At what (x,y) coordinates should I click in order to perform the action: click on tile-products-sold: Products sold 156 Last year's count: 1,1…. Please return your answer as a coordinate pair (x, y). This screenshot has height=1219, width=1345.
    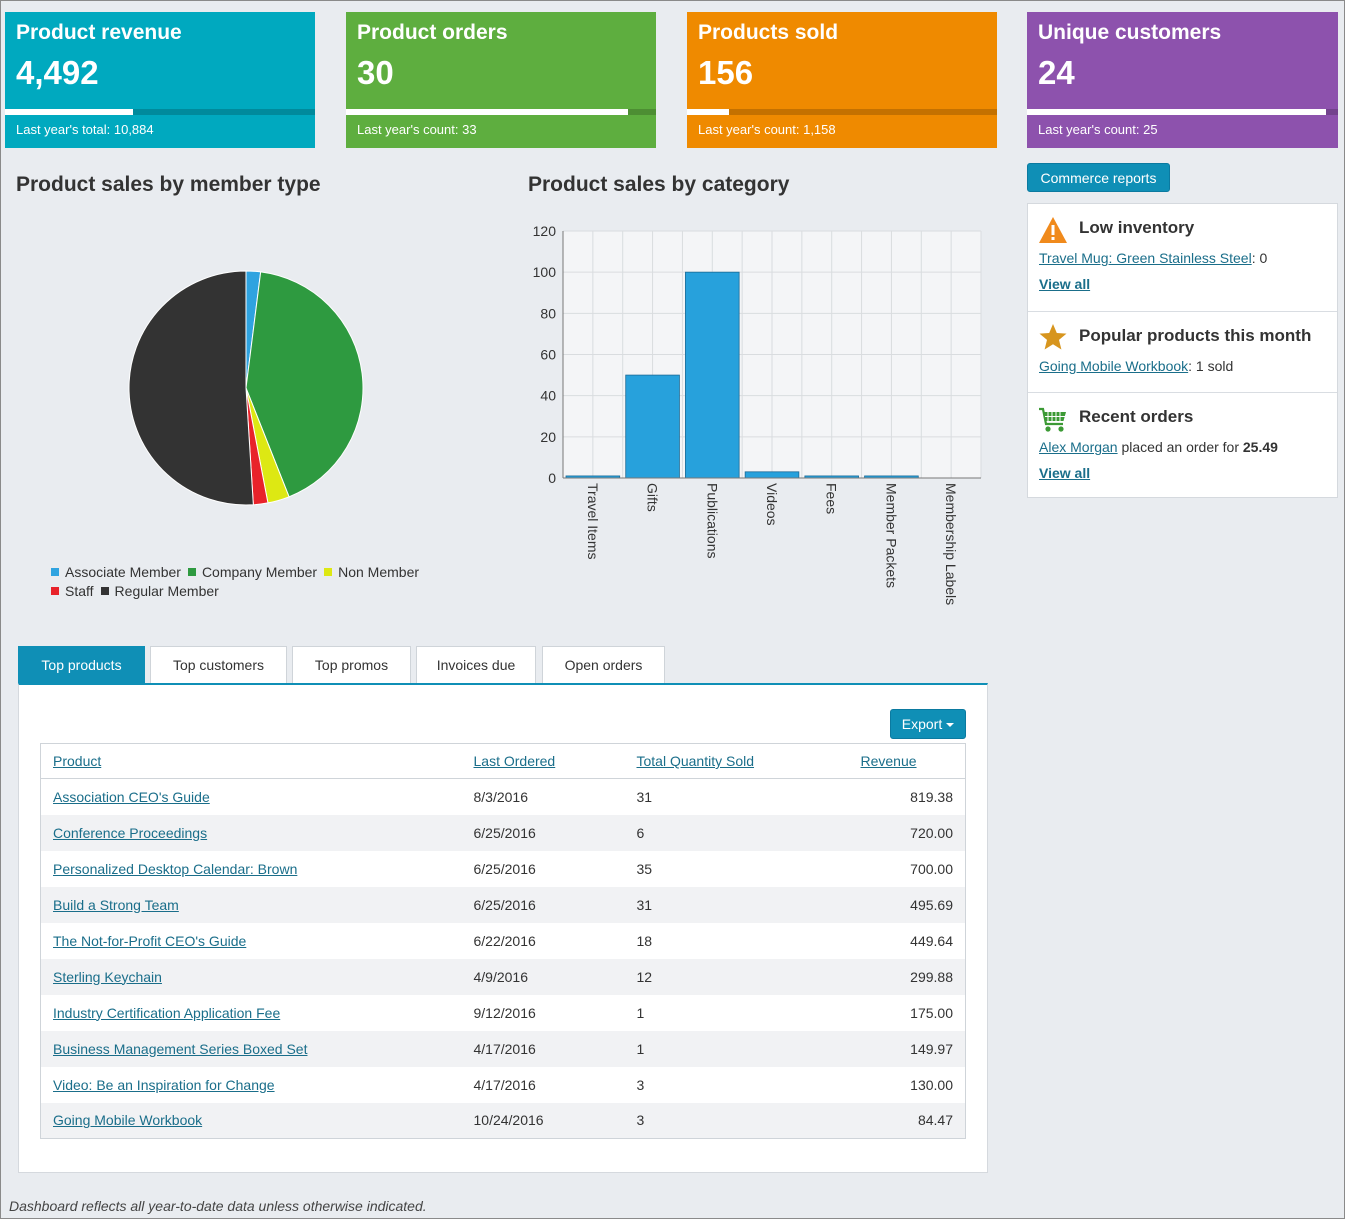
    Looking at the image, I should click on (842, 80).